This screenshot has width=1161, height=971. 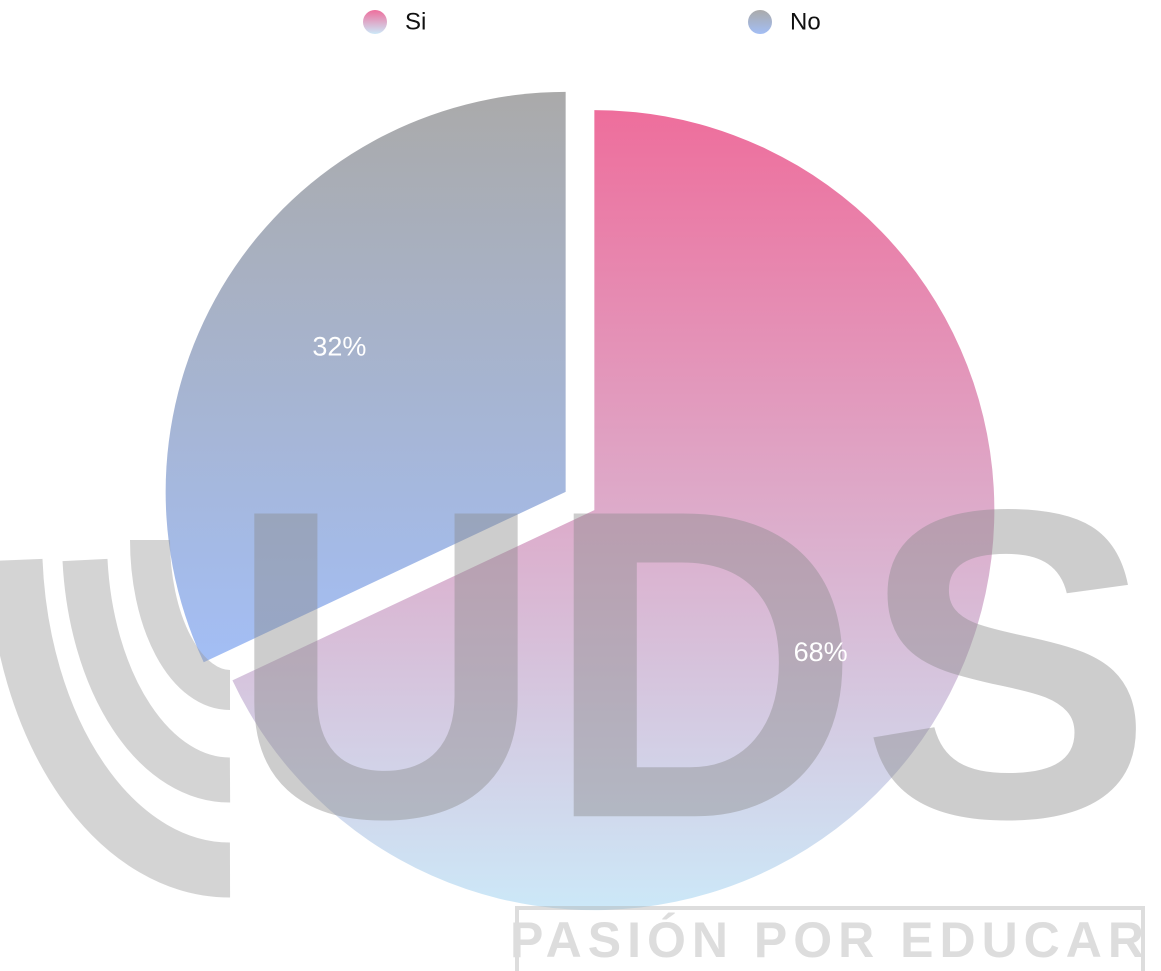 I want to click on watermark-box, so click(x=830, y=938).